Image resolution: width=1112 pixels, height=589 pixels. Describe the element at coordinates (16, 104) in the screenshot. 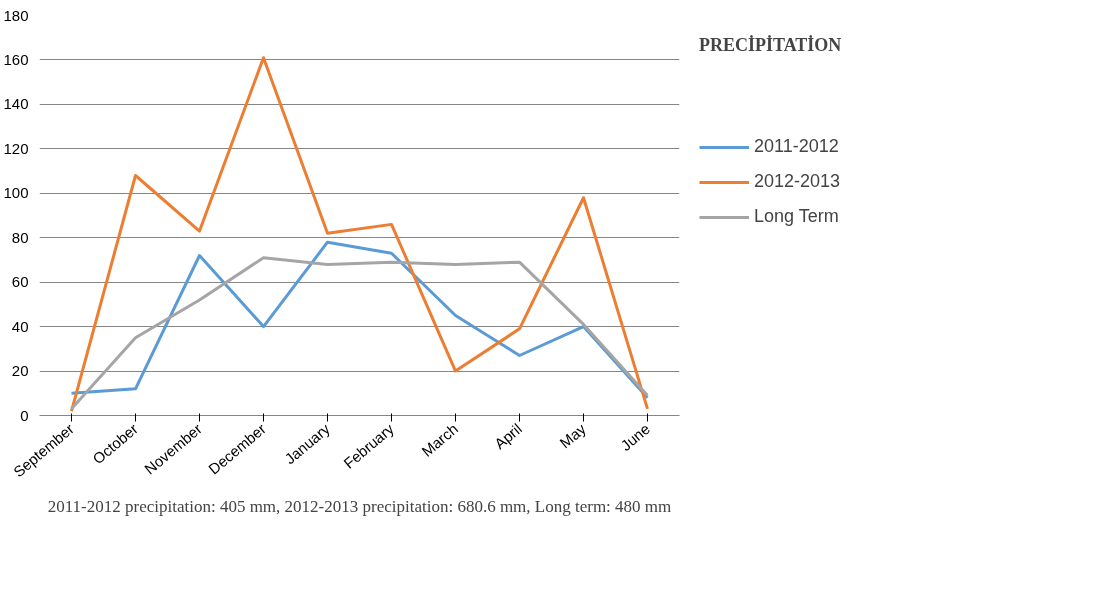

I see `y-tick-label: 140` at that location.